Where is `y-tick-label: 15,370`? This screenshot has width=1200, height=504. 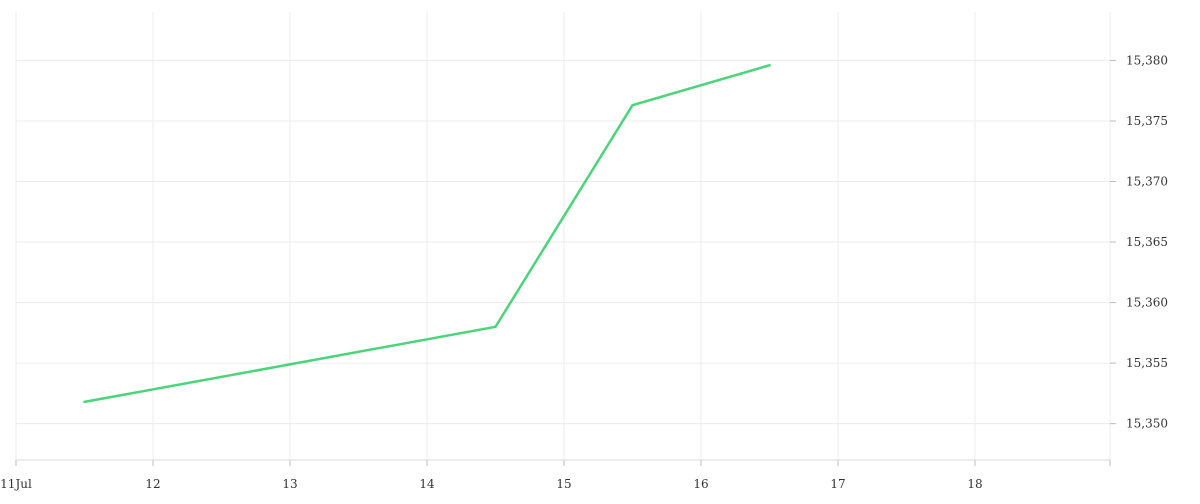 y-tick-label: 15,370 is located at coordinates (1147, 182).